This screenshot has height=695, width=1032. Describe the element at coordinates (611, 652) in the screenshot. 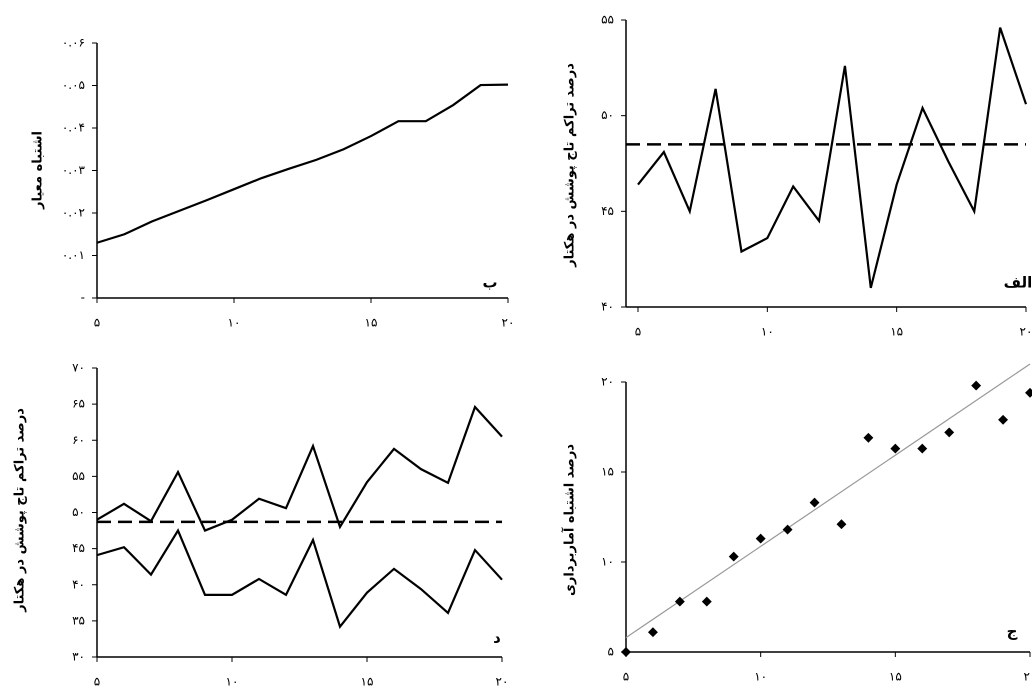

I see `y-tick-label: ۵` at that location.